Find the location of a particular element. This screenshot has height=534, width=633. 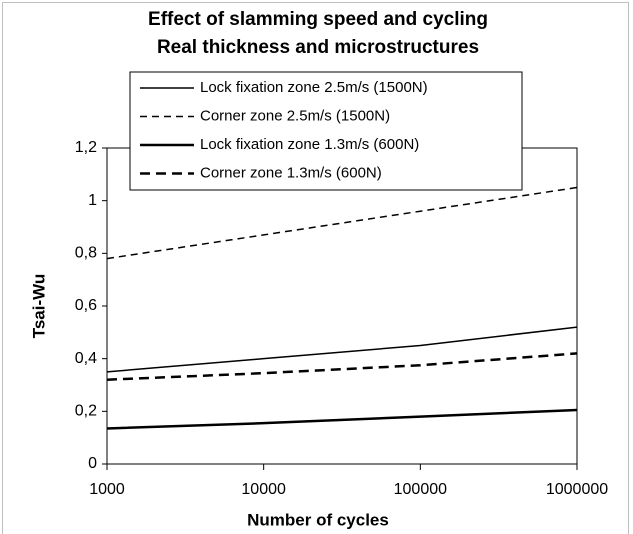

legend-box is located at coordinates (326, 131).